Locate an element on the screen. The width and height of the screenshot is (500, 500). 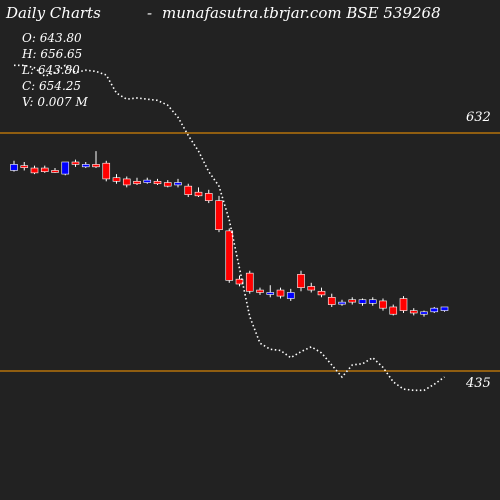
low-value: L: 643.80 is located at coordinates (51, 70).